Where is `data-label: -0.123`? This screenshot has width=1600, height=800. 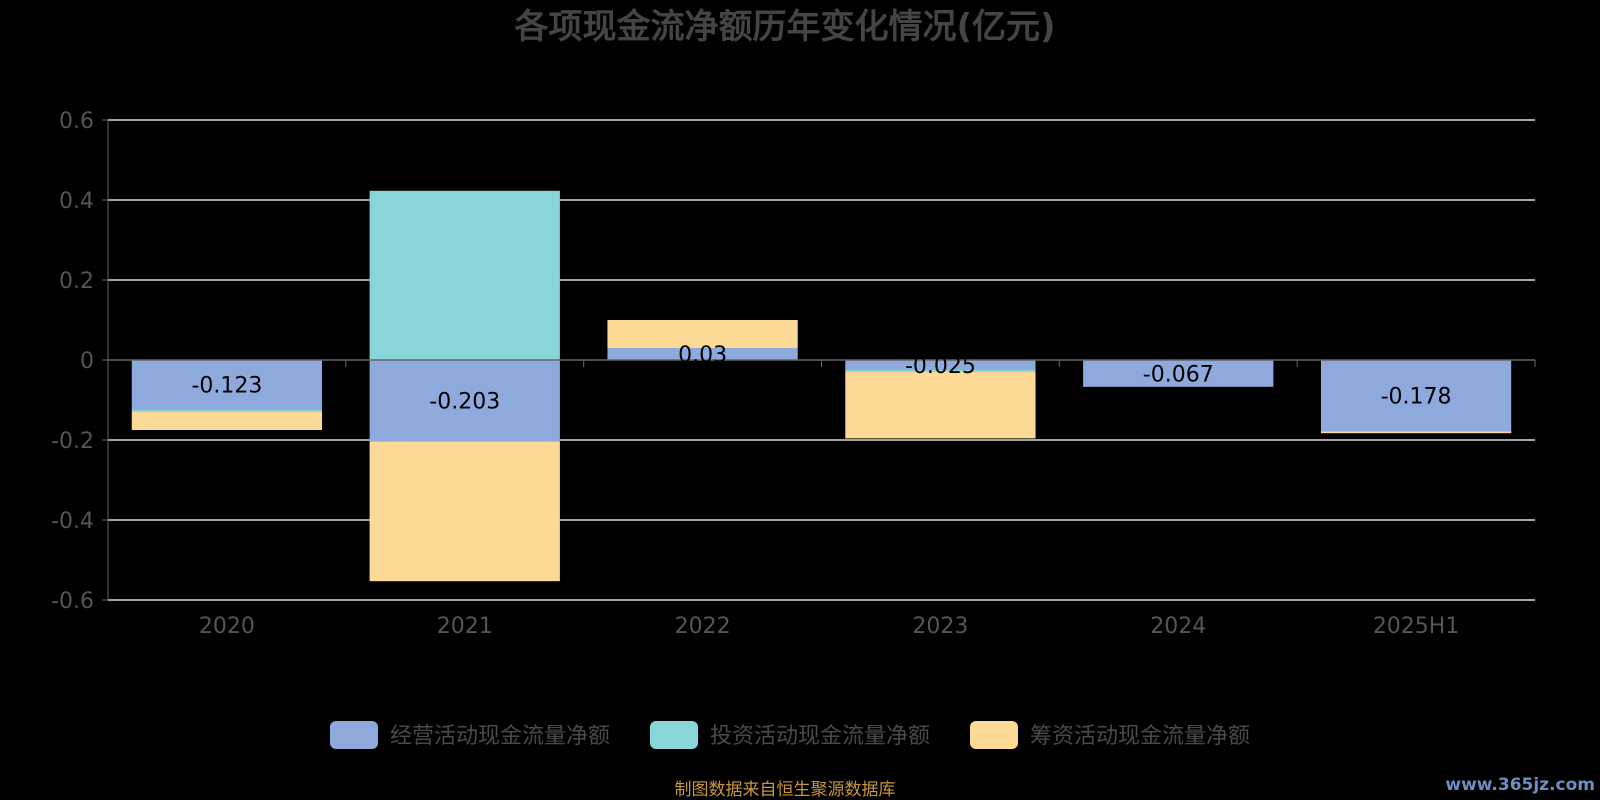 data-label: -0.123 is located at coordinates (226, 386).